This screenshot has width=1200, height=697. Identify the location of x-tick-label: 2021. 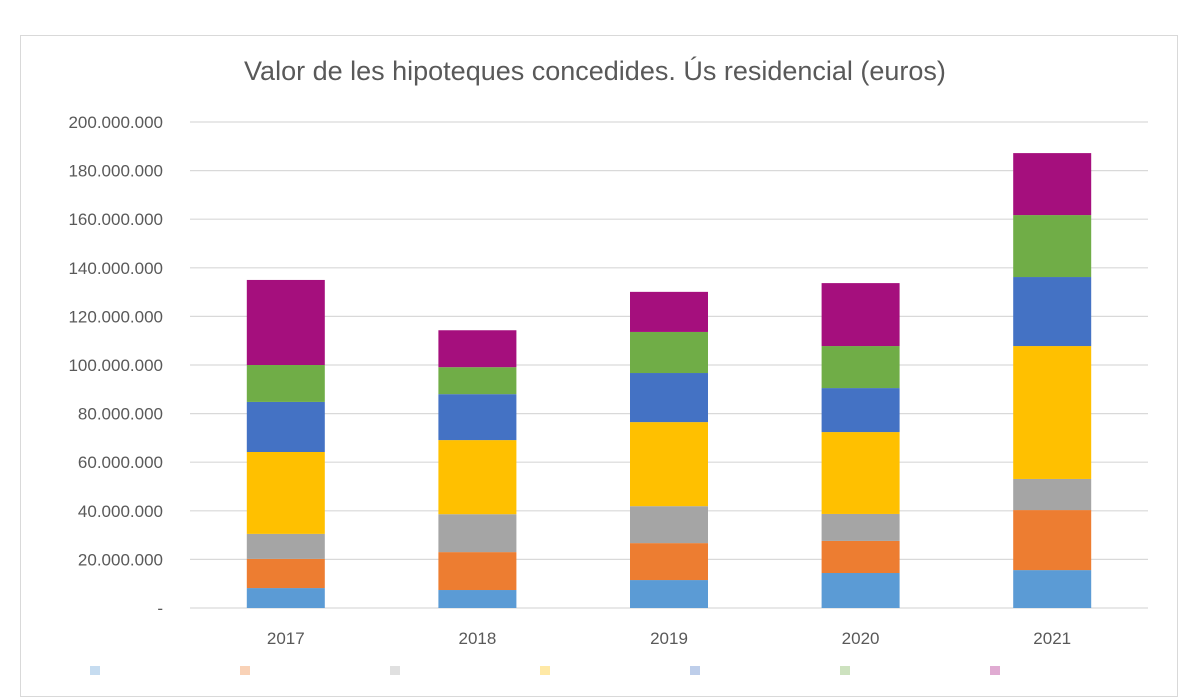
(1052, 638).